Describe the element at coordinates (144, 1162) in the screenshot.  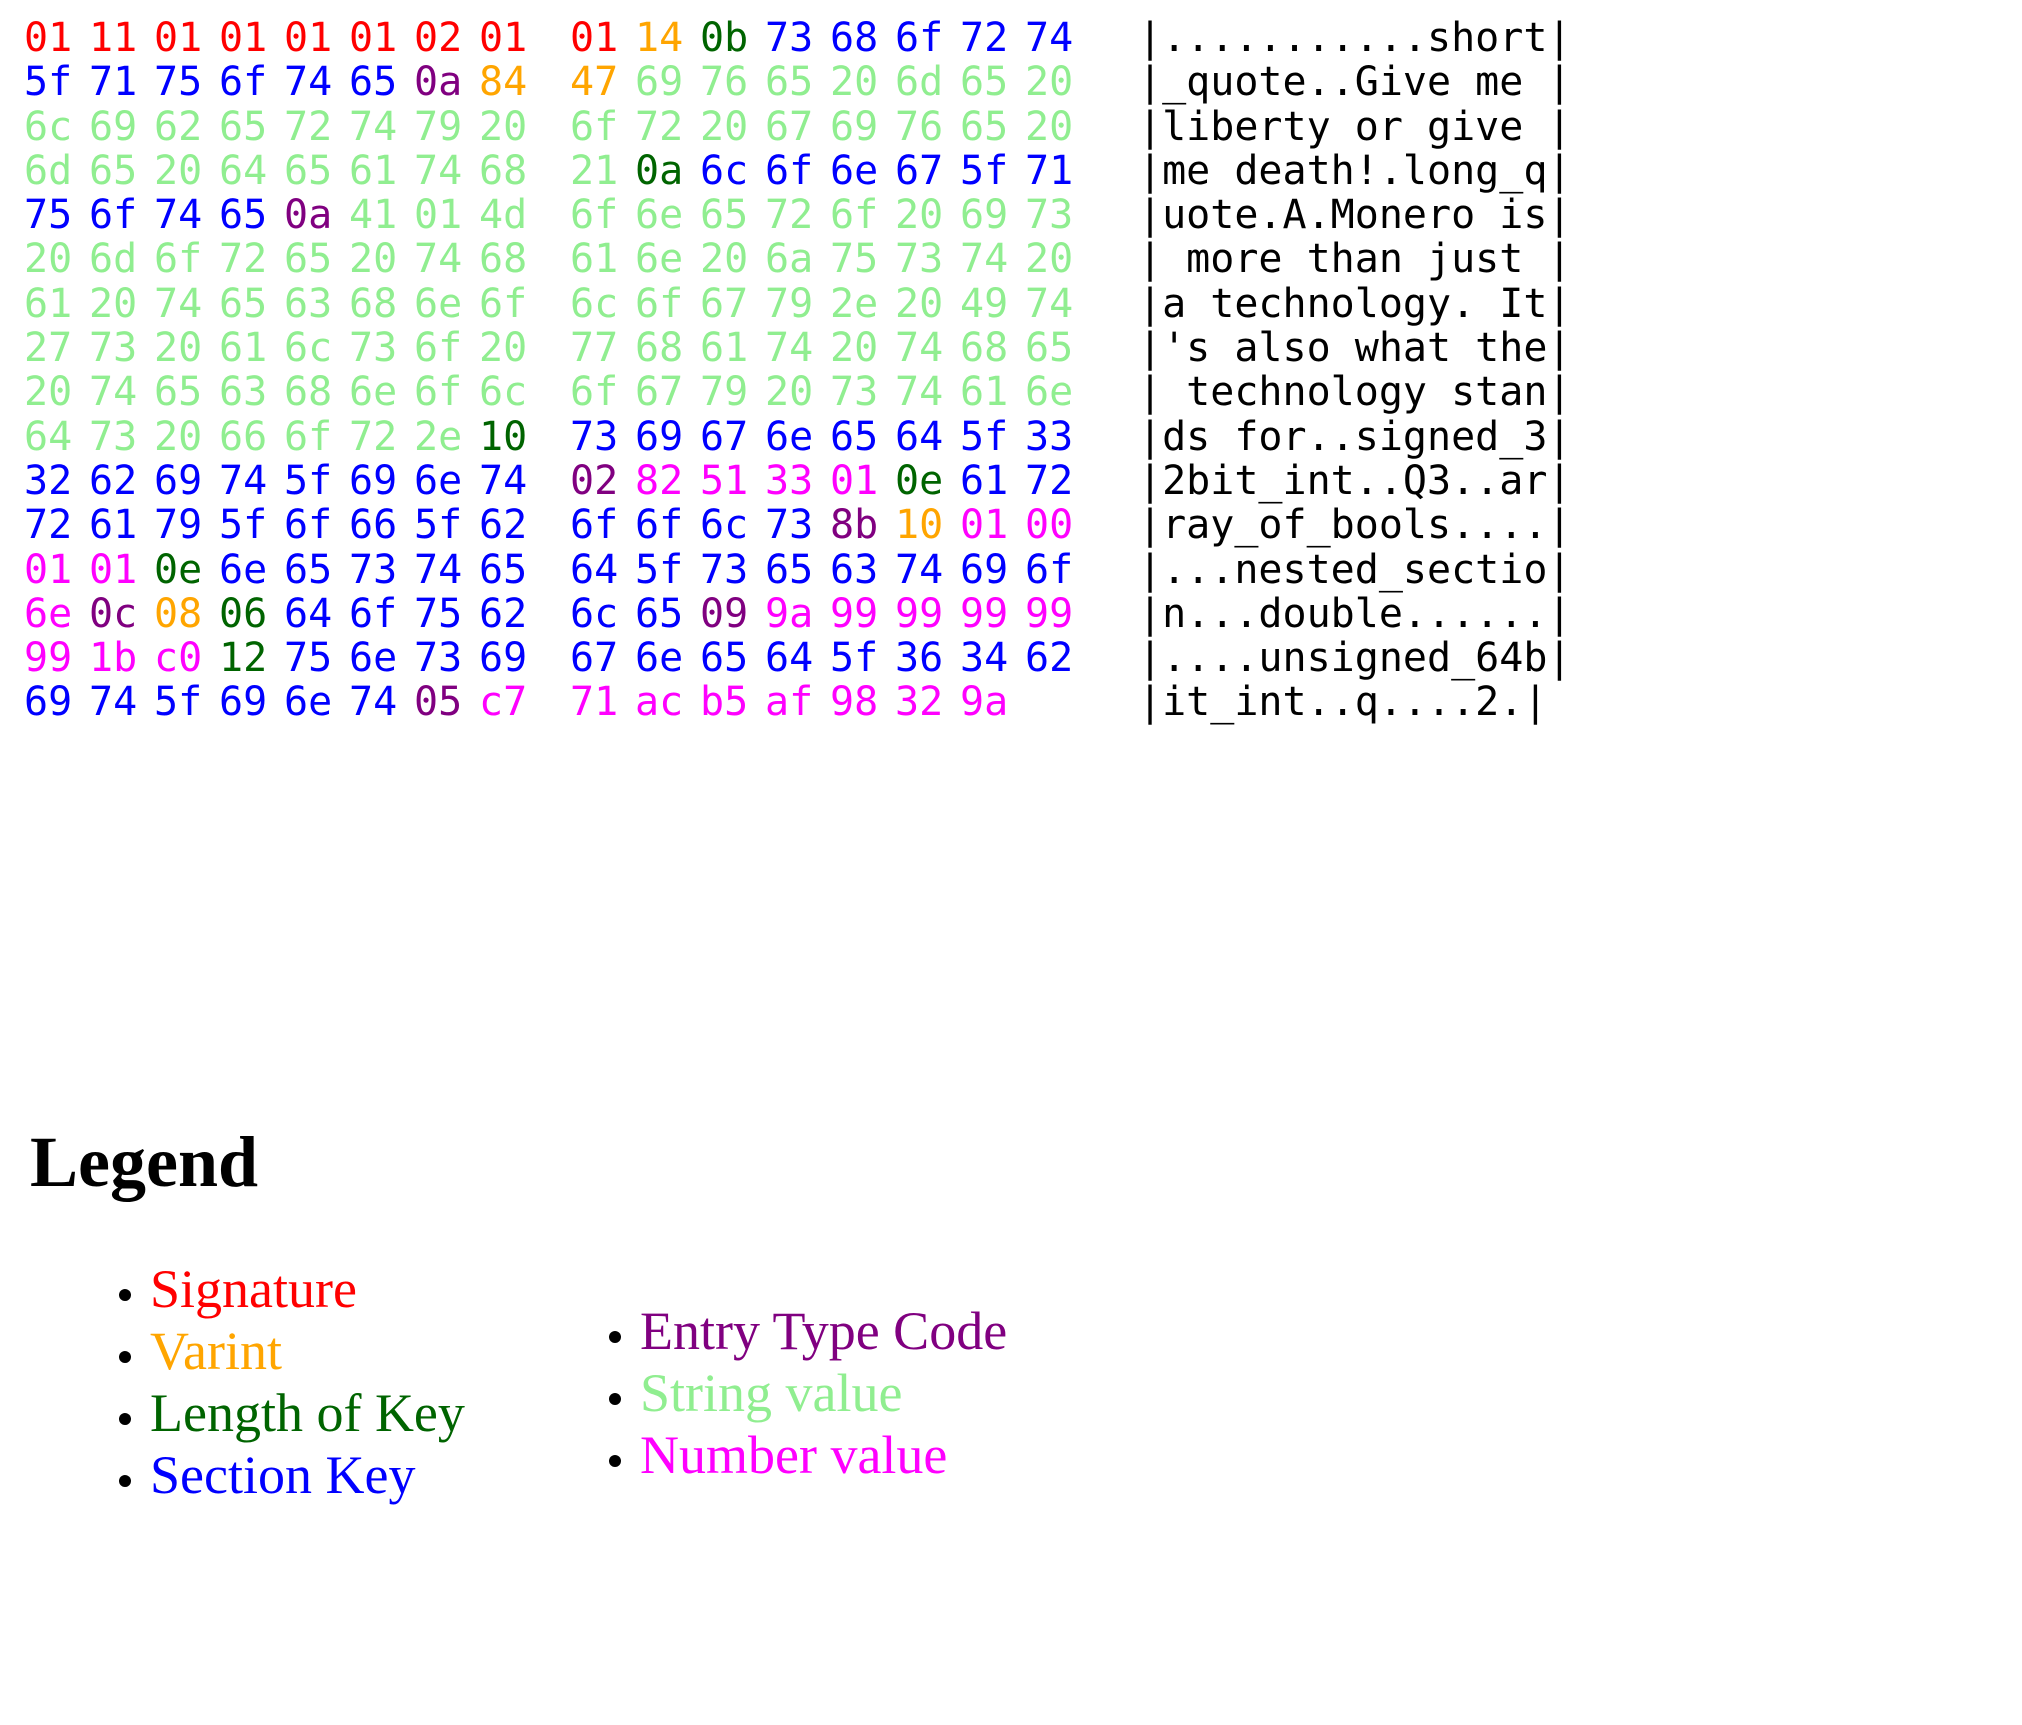
I see `legend-title: Legend` at that location.